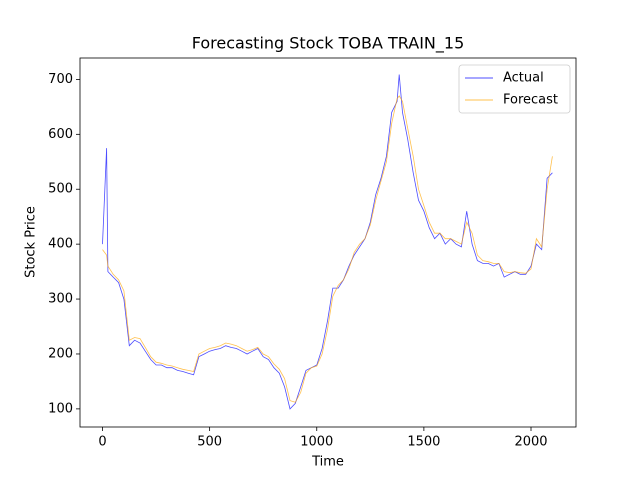 Image resolution: width=640 pixels, height=480 pixels. What do you see at coordinates (209, 442) in the screenshot?
I see `x-tick-label: 500` at bounding box center [209, 442].